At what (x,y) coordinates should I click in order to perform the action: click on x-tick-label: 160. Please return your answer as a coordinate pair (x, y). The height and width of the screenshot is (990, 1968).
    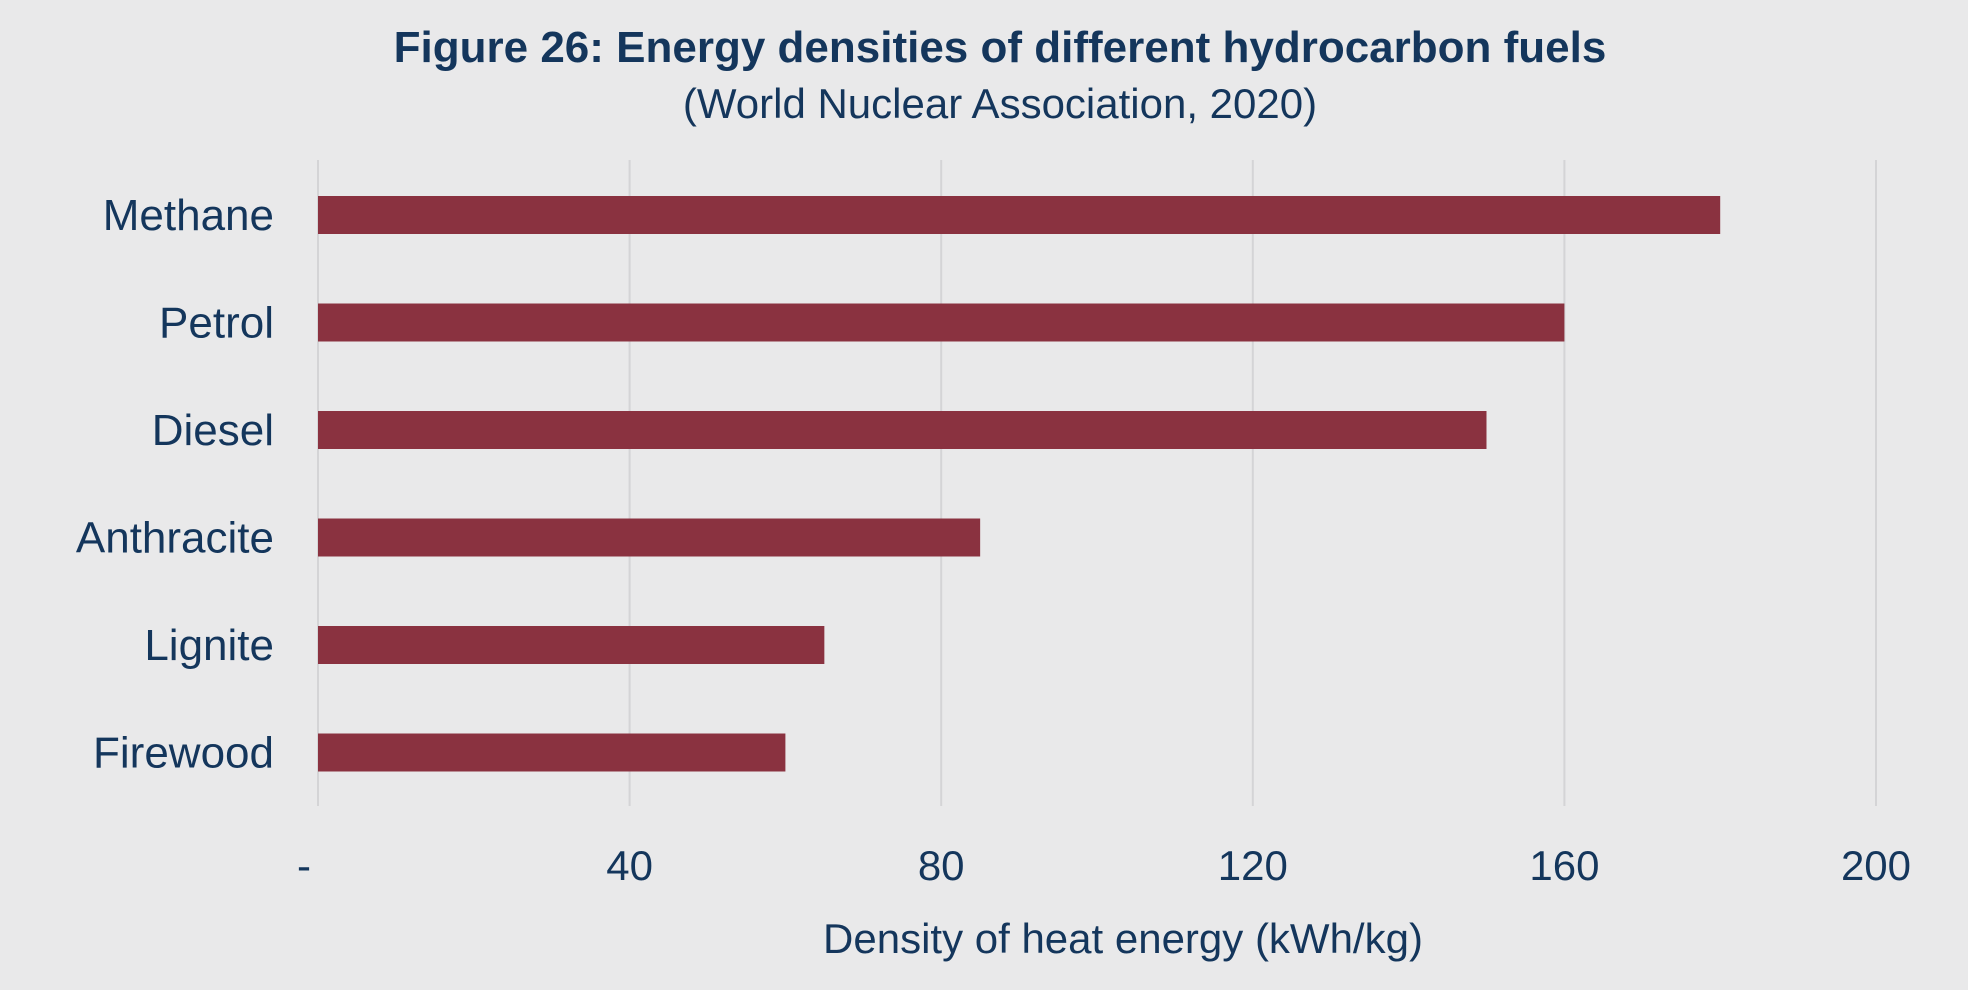
    Looking at the image, I should click on (1564, 865).